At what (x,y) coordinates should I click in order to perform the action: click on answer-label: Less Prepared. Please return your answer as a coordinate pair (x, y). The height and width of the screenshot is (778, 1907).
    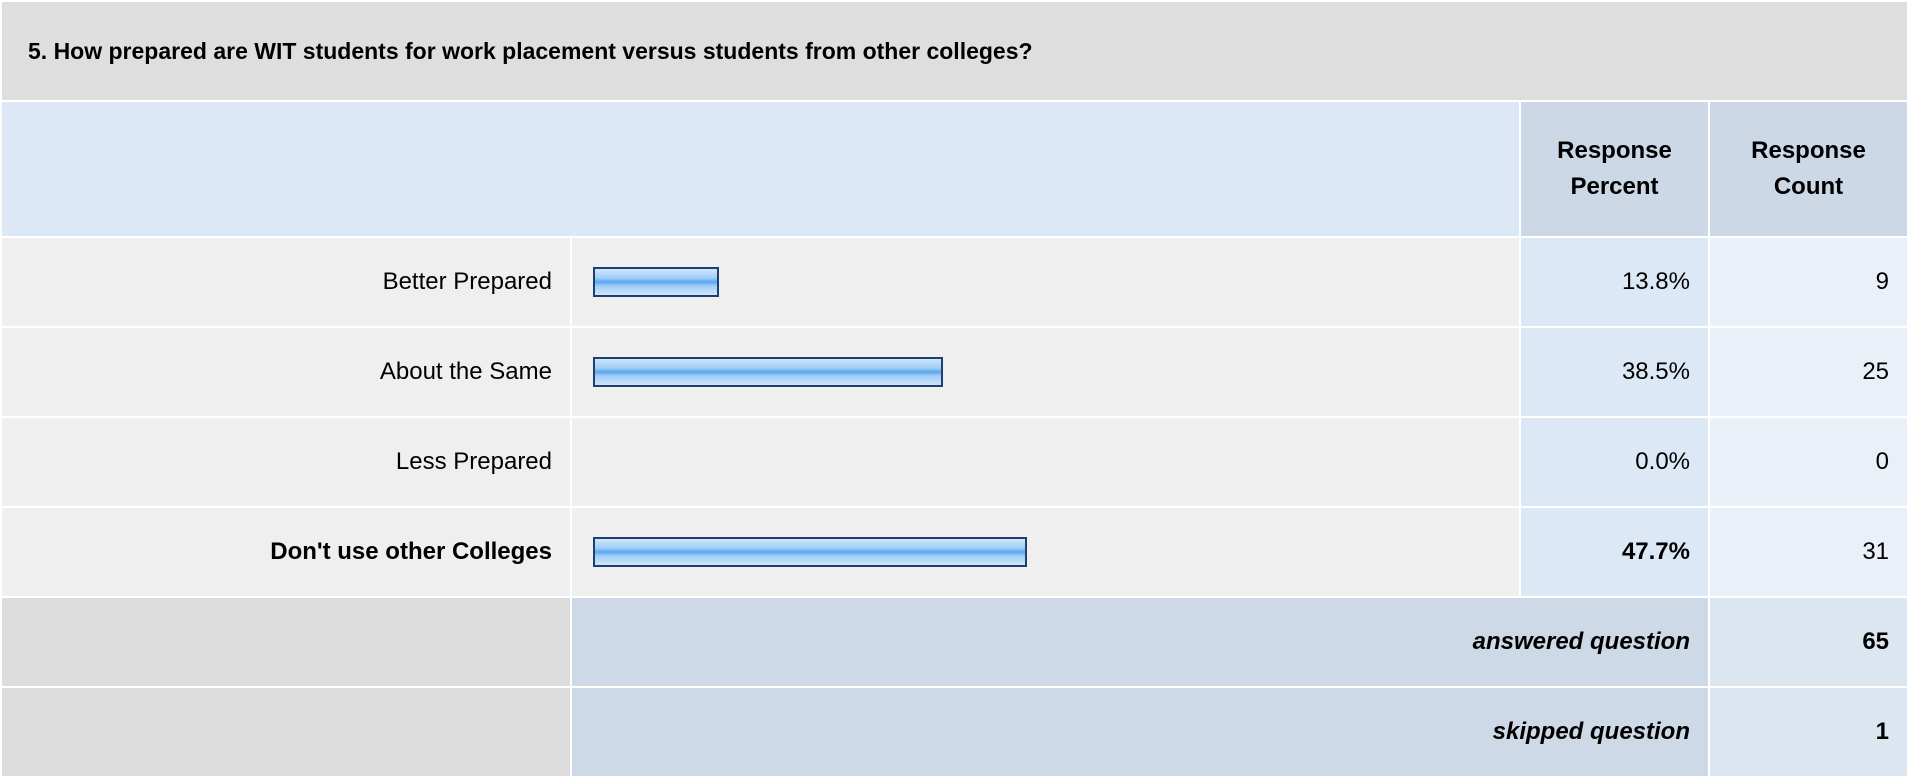
    Looking at the image, I should click on (286, 462).